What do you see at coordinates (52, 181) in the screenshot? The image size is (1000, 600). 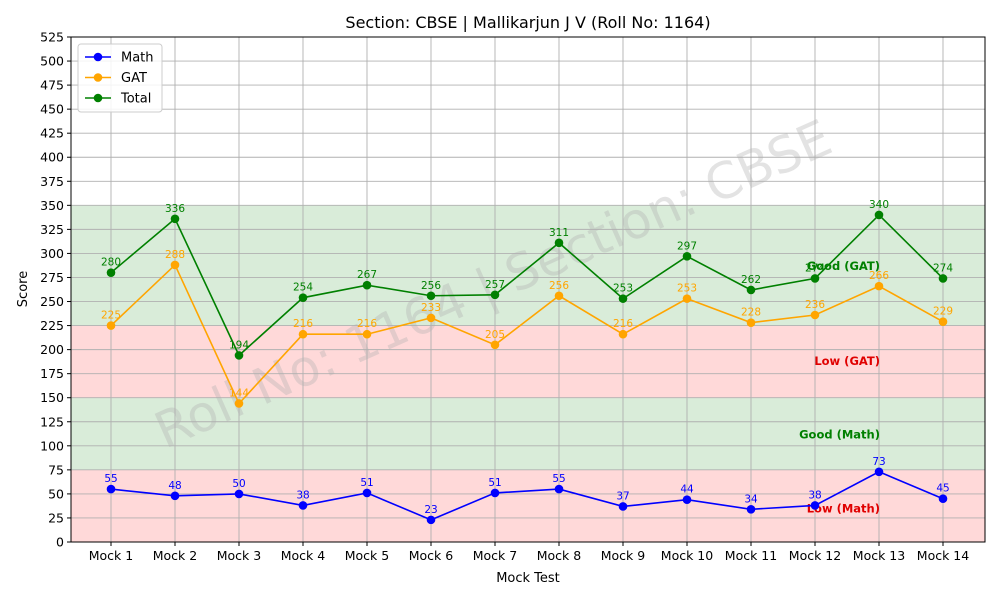 I see `y-tick-label: 375` at bounding box center [52, 181].